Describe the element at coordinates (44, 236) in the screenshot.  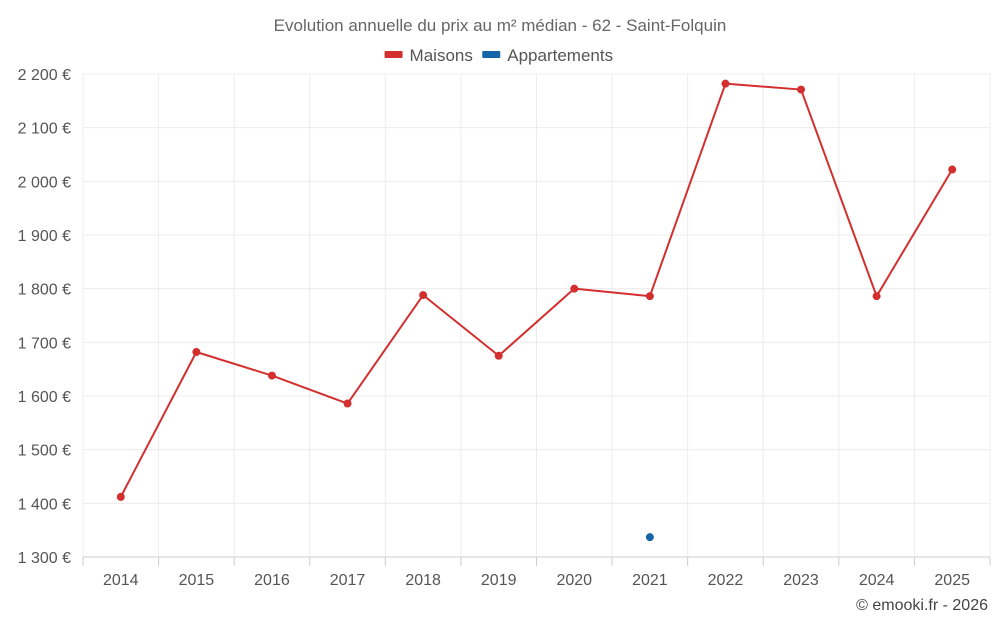
I see `y-tick-label: 1 900 €` at that location.